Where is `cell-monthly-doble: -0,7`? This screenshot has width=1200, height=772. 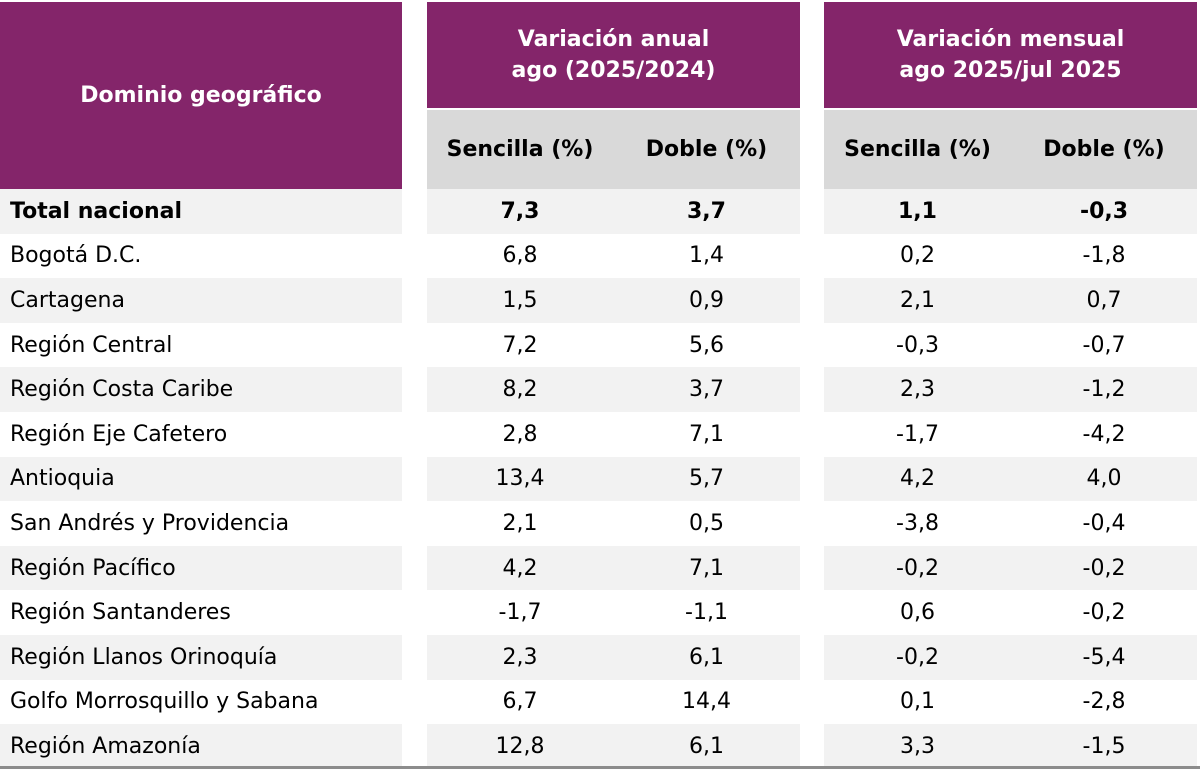 cell-monthly-doble: -0,7 is located at coordinates (1104, 345).